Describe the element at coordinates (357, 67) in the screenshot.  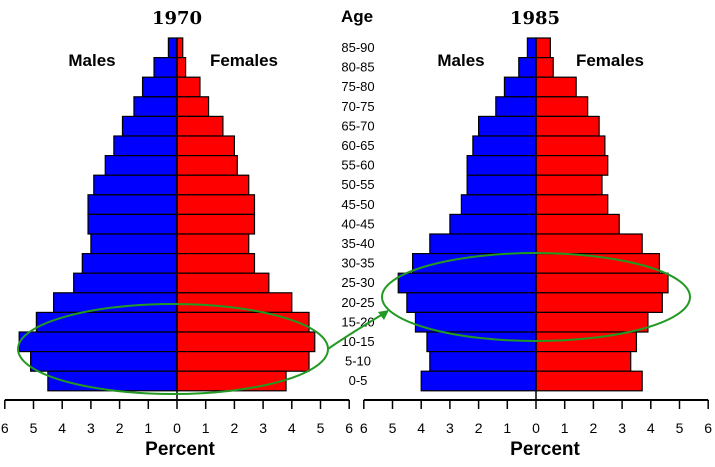
I see `age-label-80-85: 80-85` at that location.